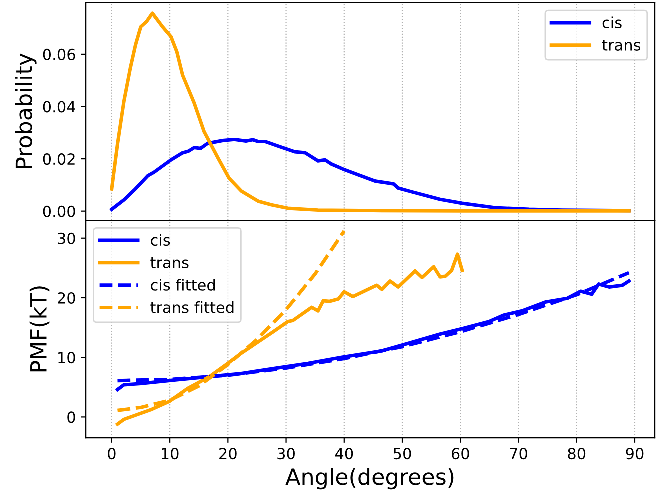 The width and height of the screenshot is (657, 490). Describe the element at coordinates (183, 285) in the screenshot. I see `legend-label: cis fitted` at that location.